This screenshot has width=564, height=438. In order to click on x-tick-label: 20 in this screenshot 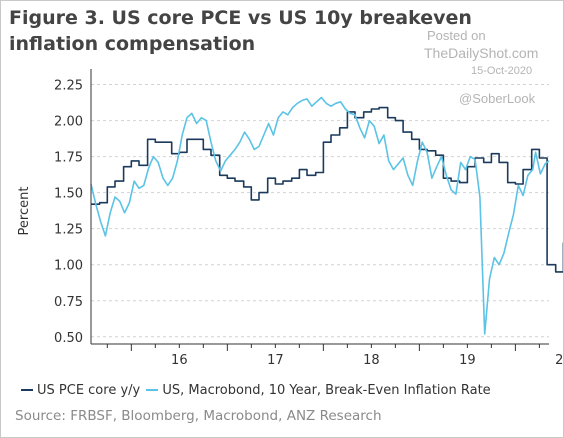, I will do `click(559, 360)`.